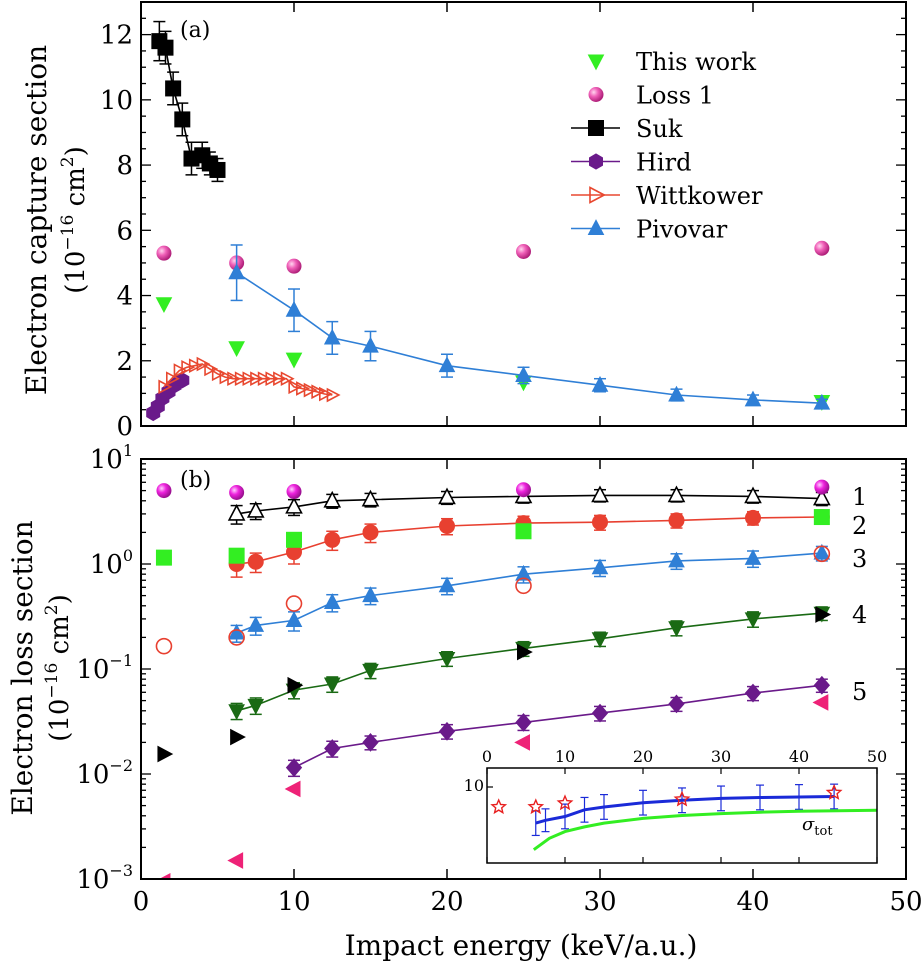 This screenshot has height=967, width=921. What do you see at coordinates (565, 756) in the screenshot?
I see `inset-x-tick-label: 10` at bounding box center [565, 756].